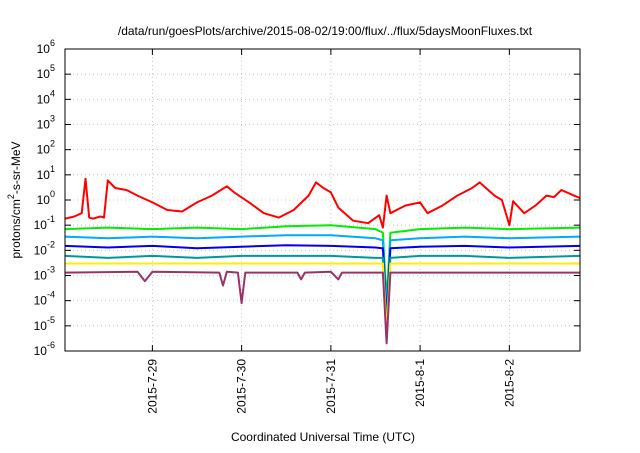 The width and height of the screenshot is (640, 453). What do you see at coordinates (323, 437) in the screenshot?
I see `x-axis-label: Coordinated Universal Time (UTC)` at bounding box center [323, 437].